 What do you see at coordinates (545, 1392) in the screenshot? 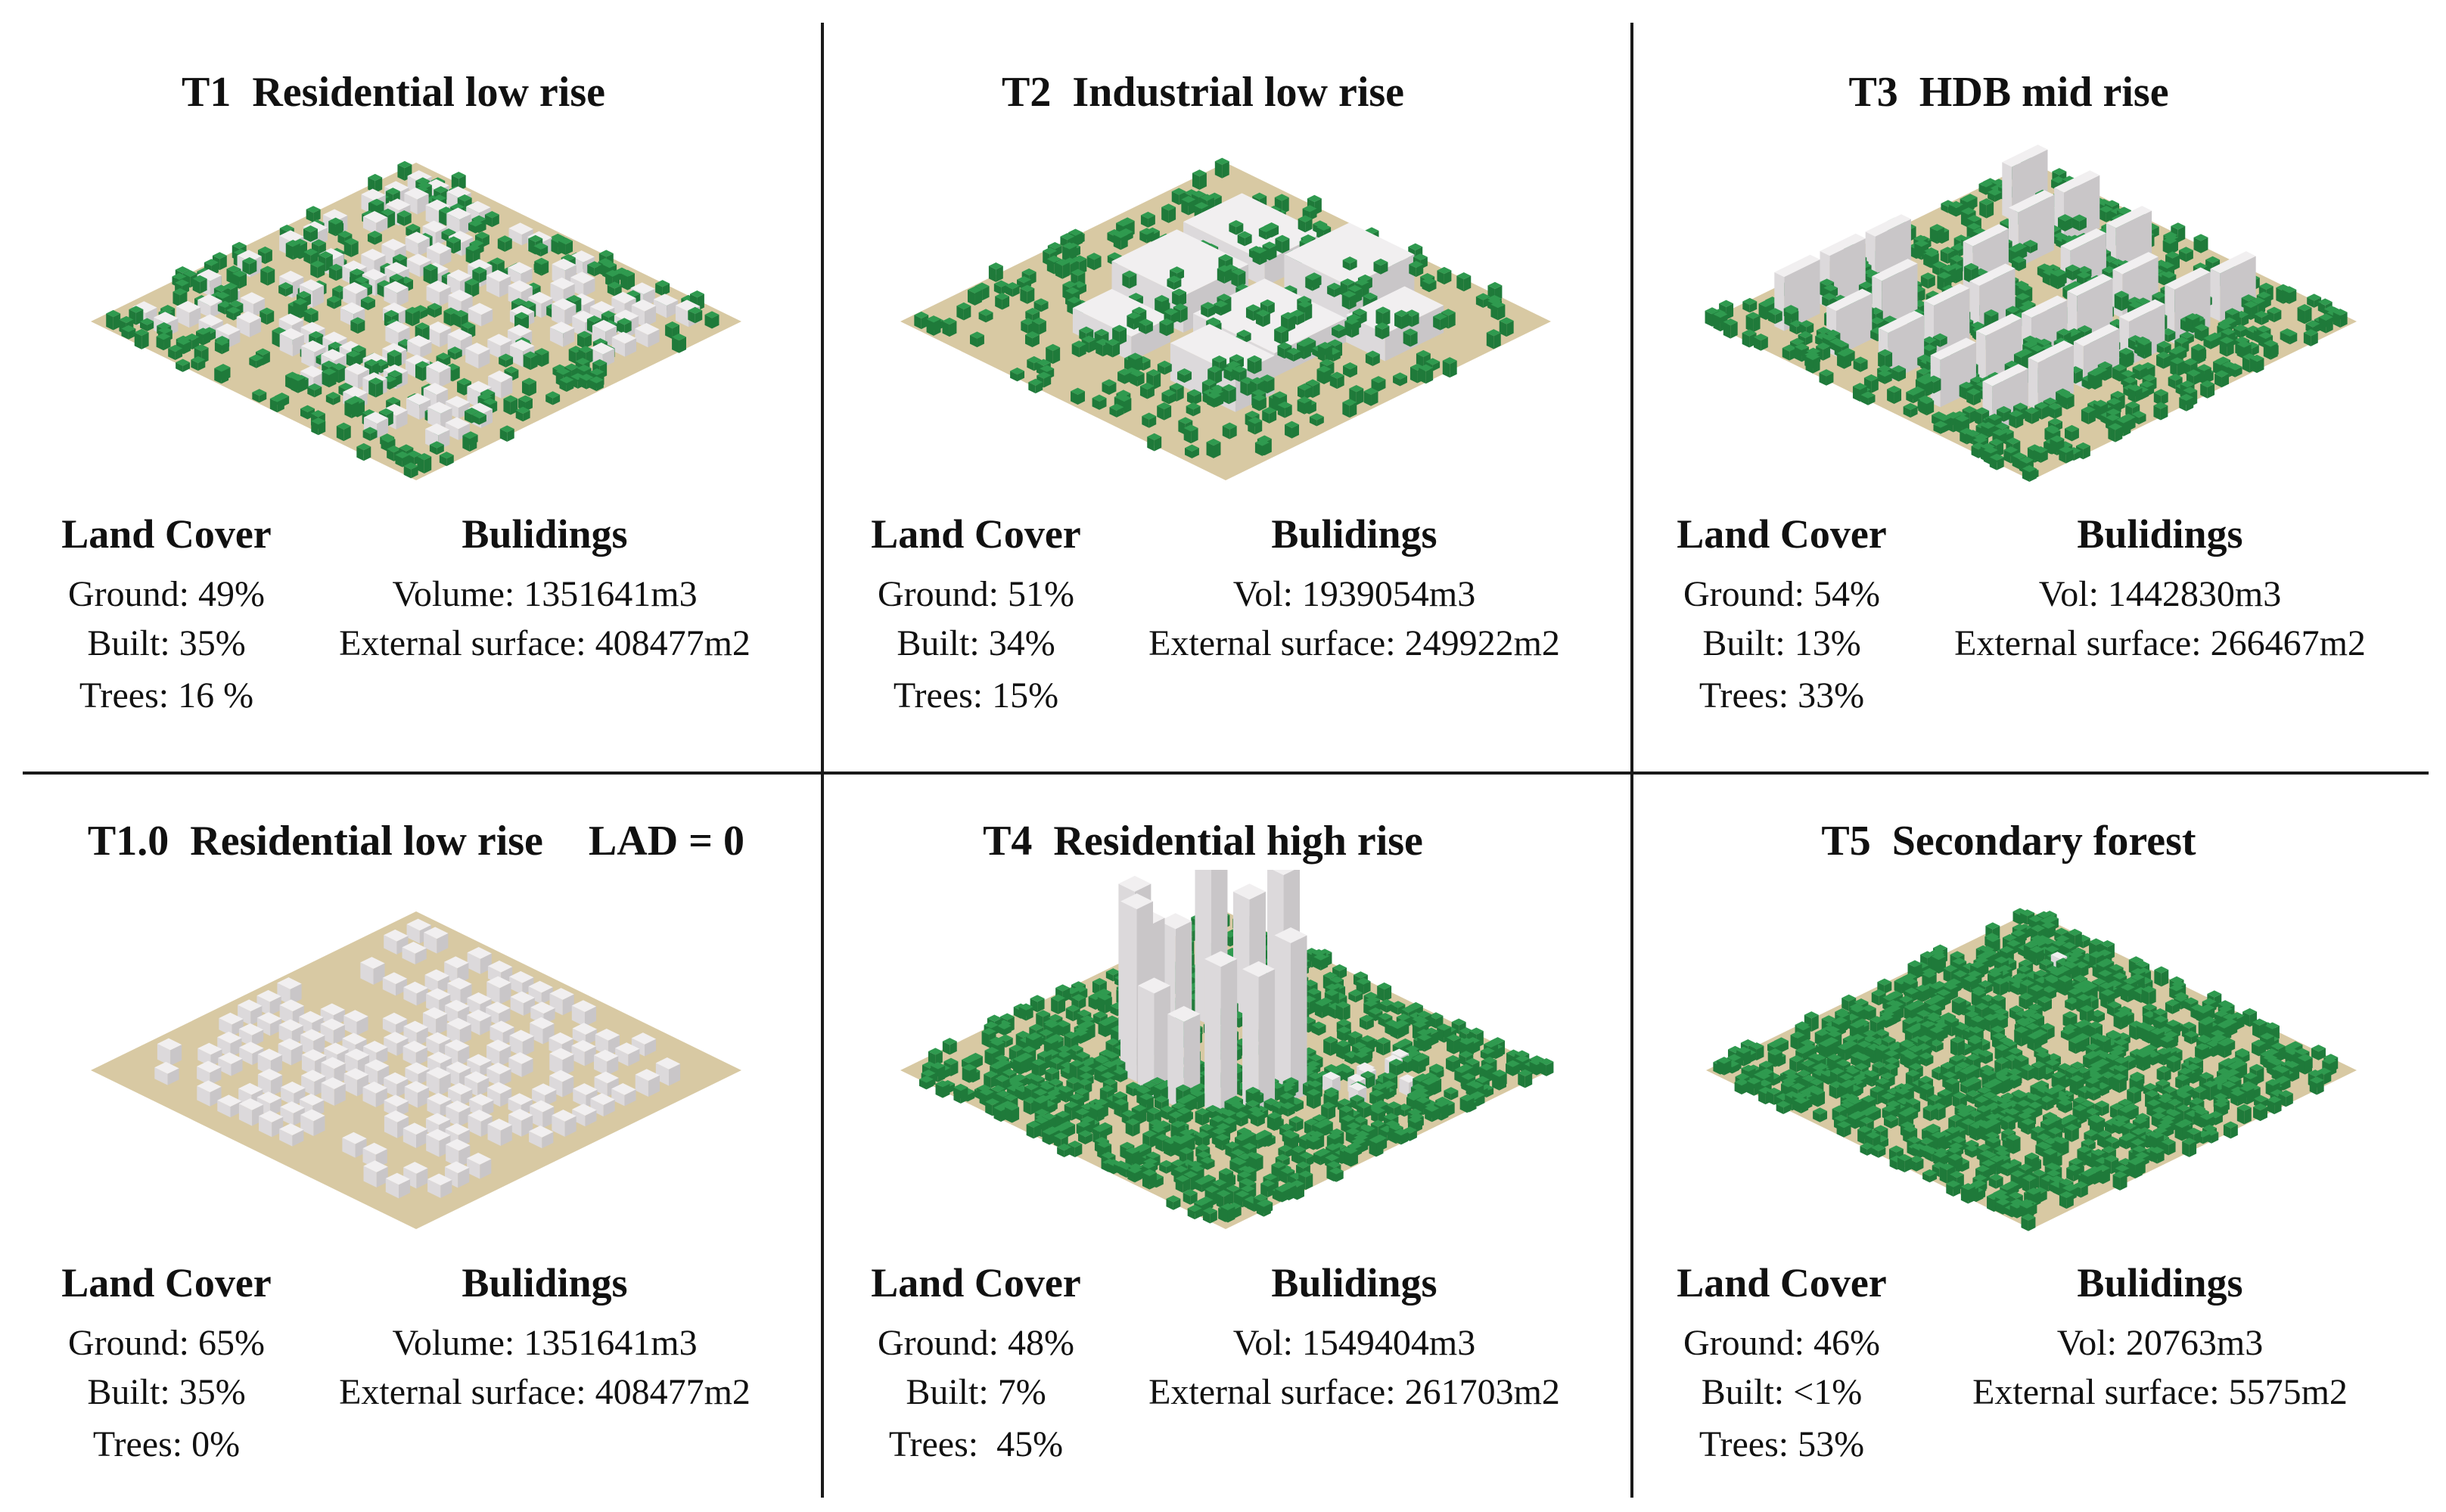
I see `buildings-external-surface: External surface: 408477m2` at bounding box center [545, 1392].